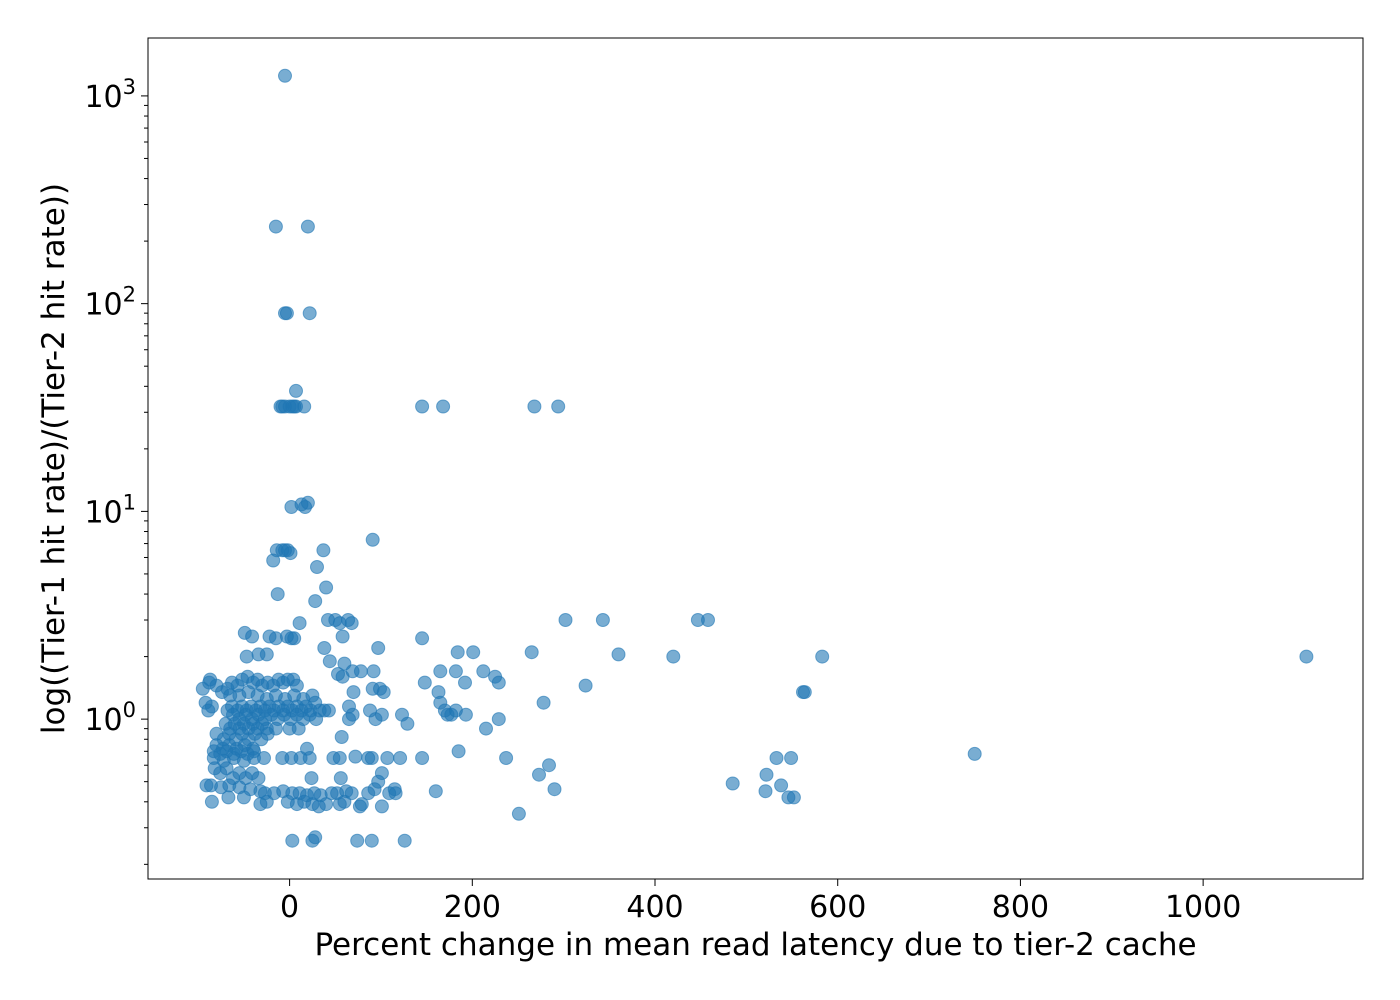 The height and width of the screenshot is (1000, 1400). Describe the element at coordinates (760, 902) in the screenshot. I see `x-axis-ticks: 0 200 400 600 800 1000` at that location.